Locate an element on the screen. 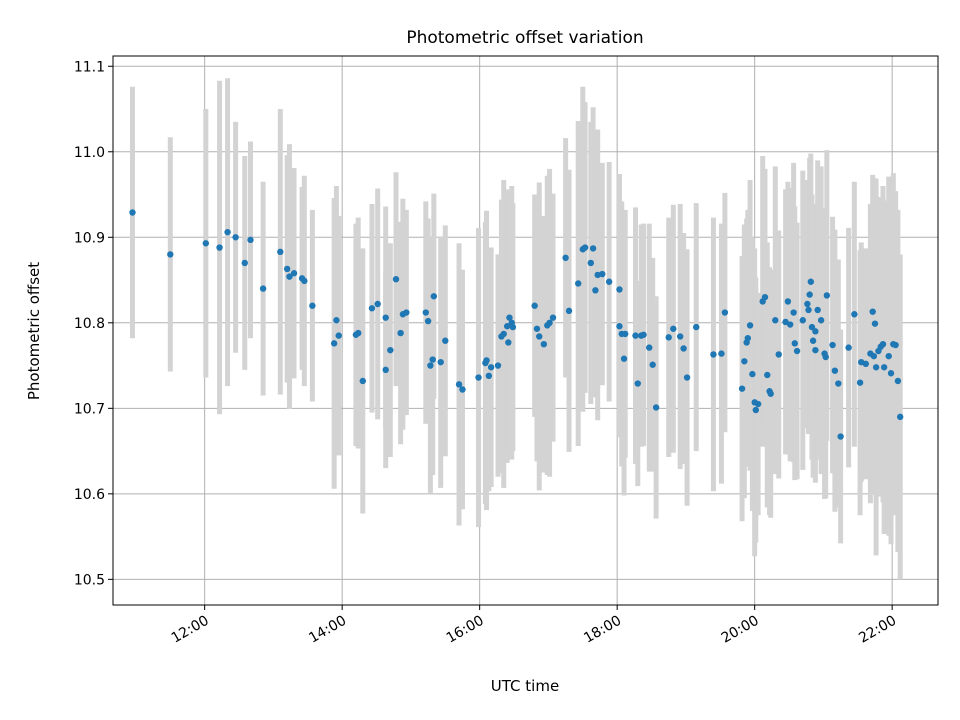  chart-title: Photometric offset variation is located at coordinates (524, 38).